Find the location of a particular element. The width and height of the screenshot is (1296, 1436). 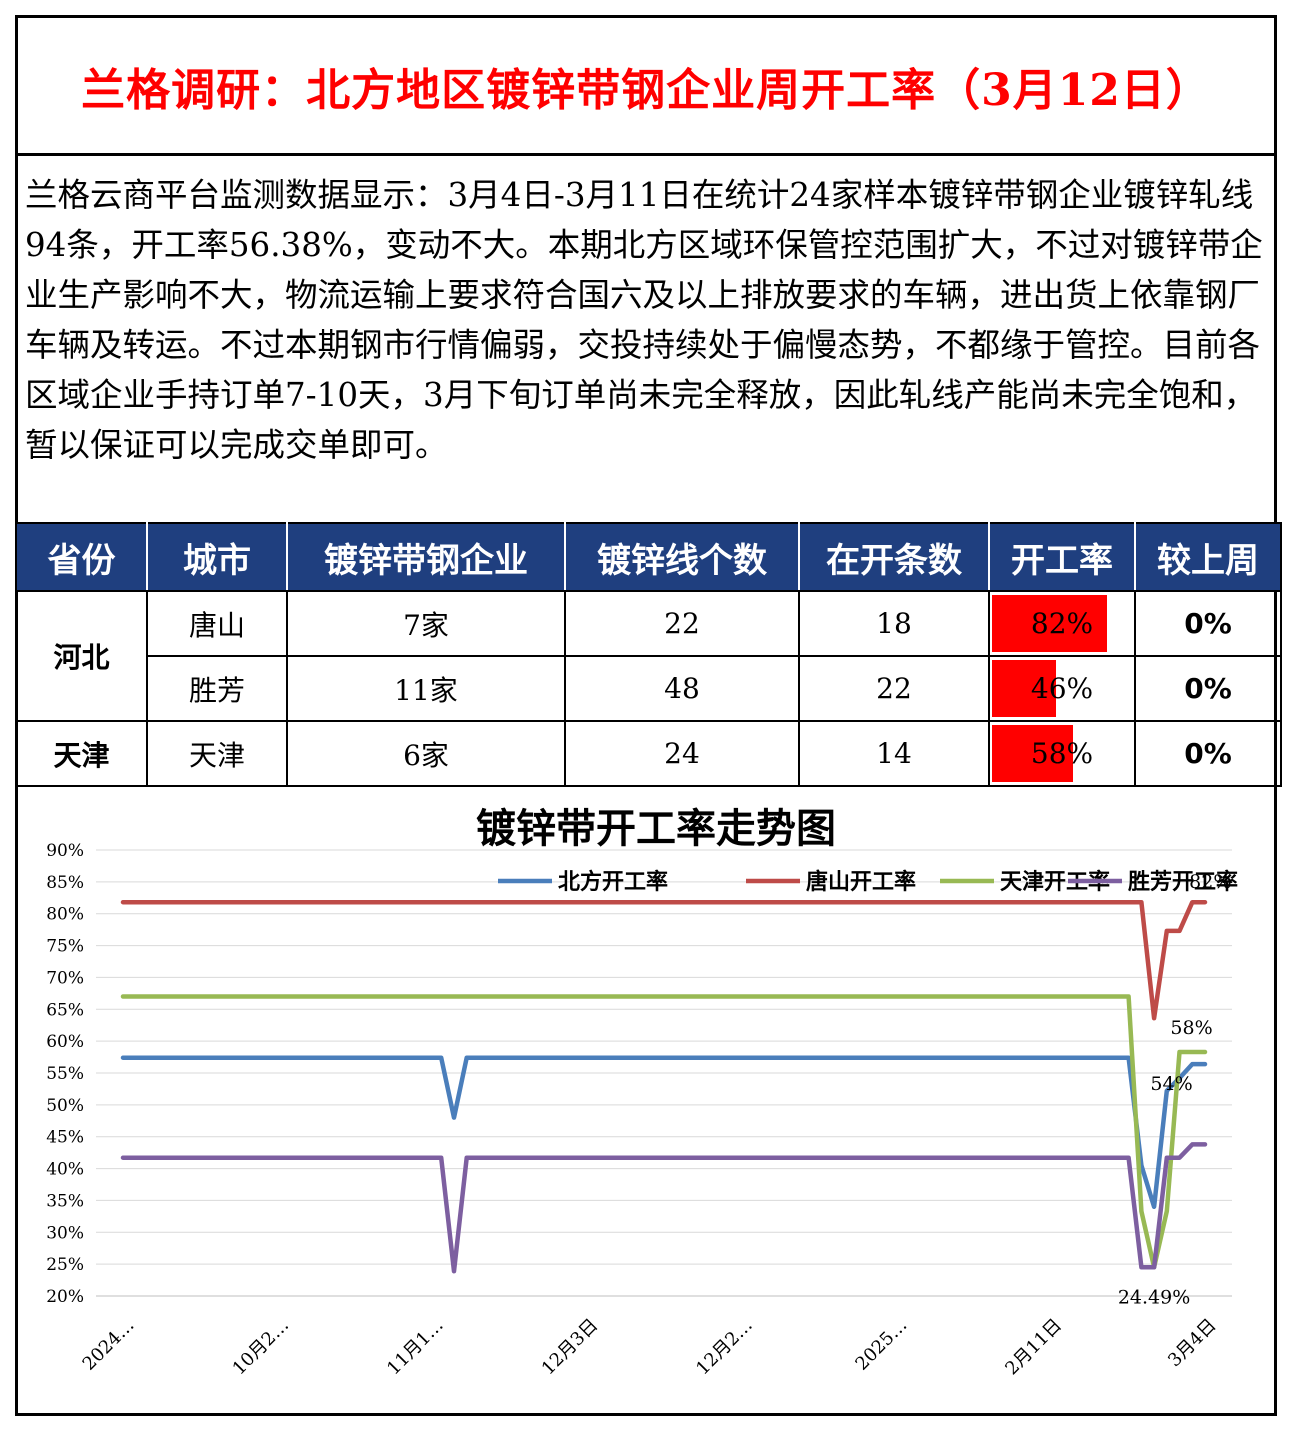

header-change: 较上周 is located at coordinates (1208, 557).